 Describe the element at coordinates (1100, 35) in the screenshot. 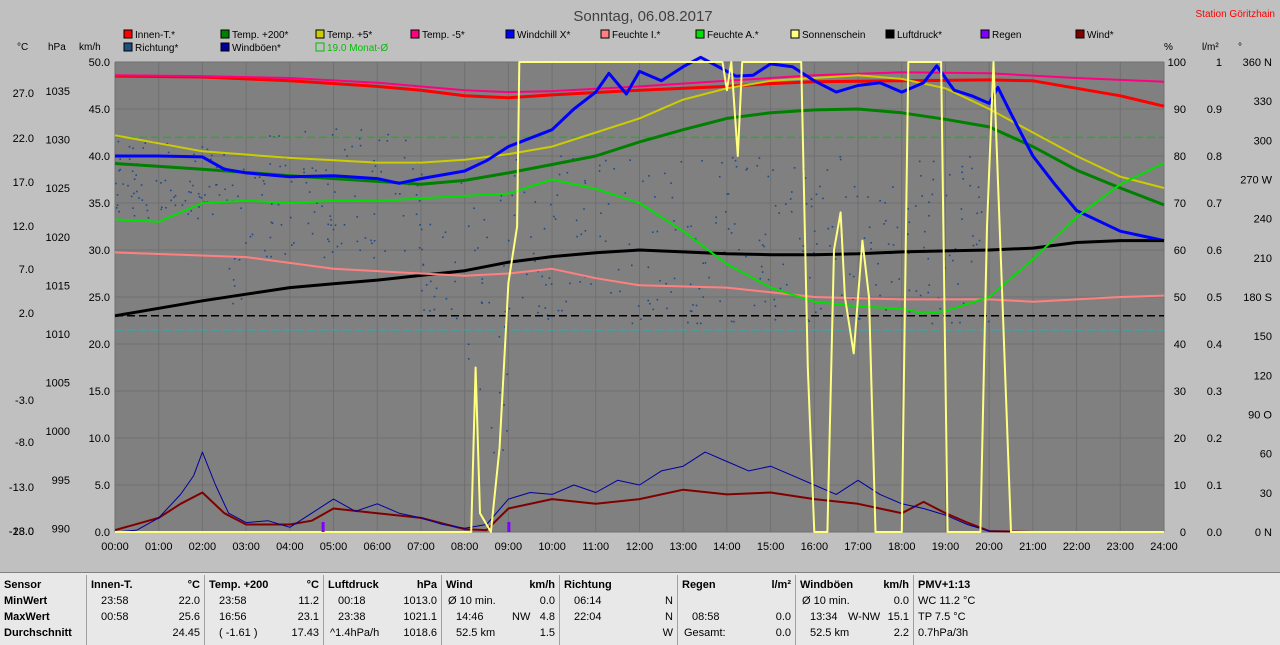

I see `legend-label: Wind*` at that location.